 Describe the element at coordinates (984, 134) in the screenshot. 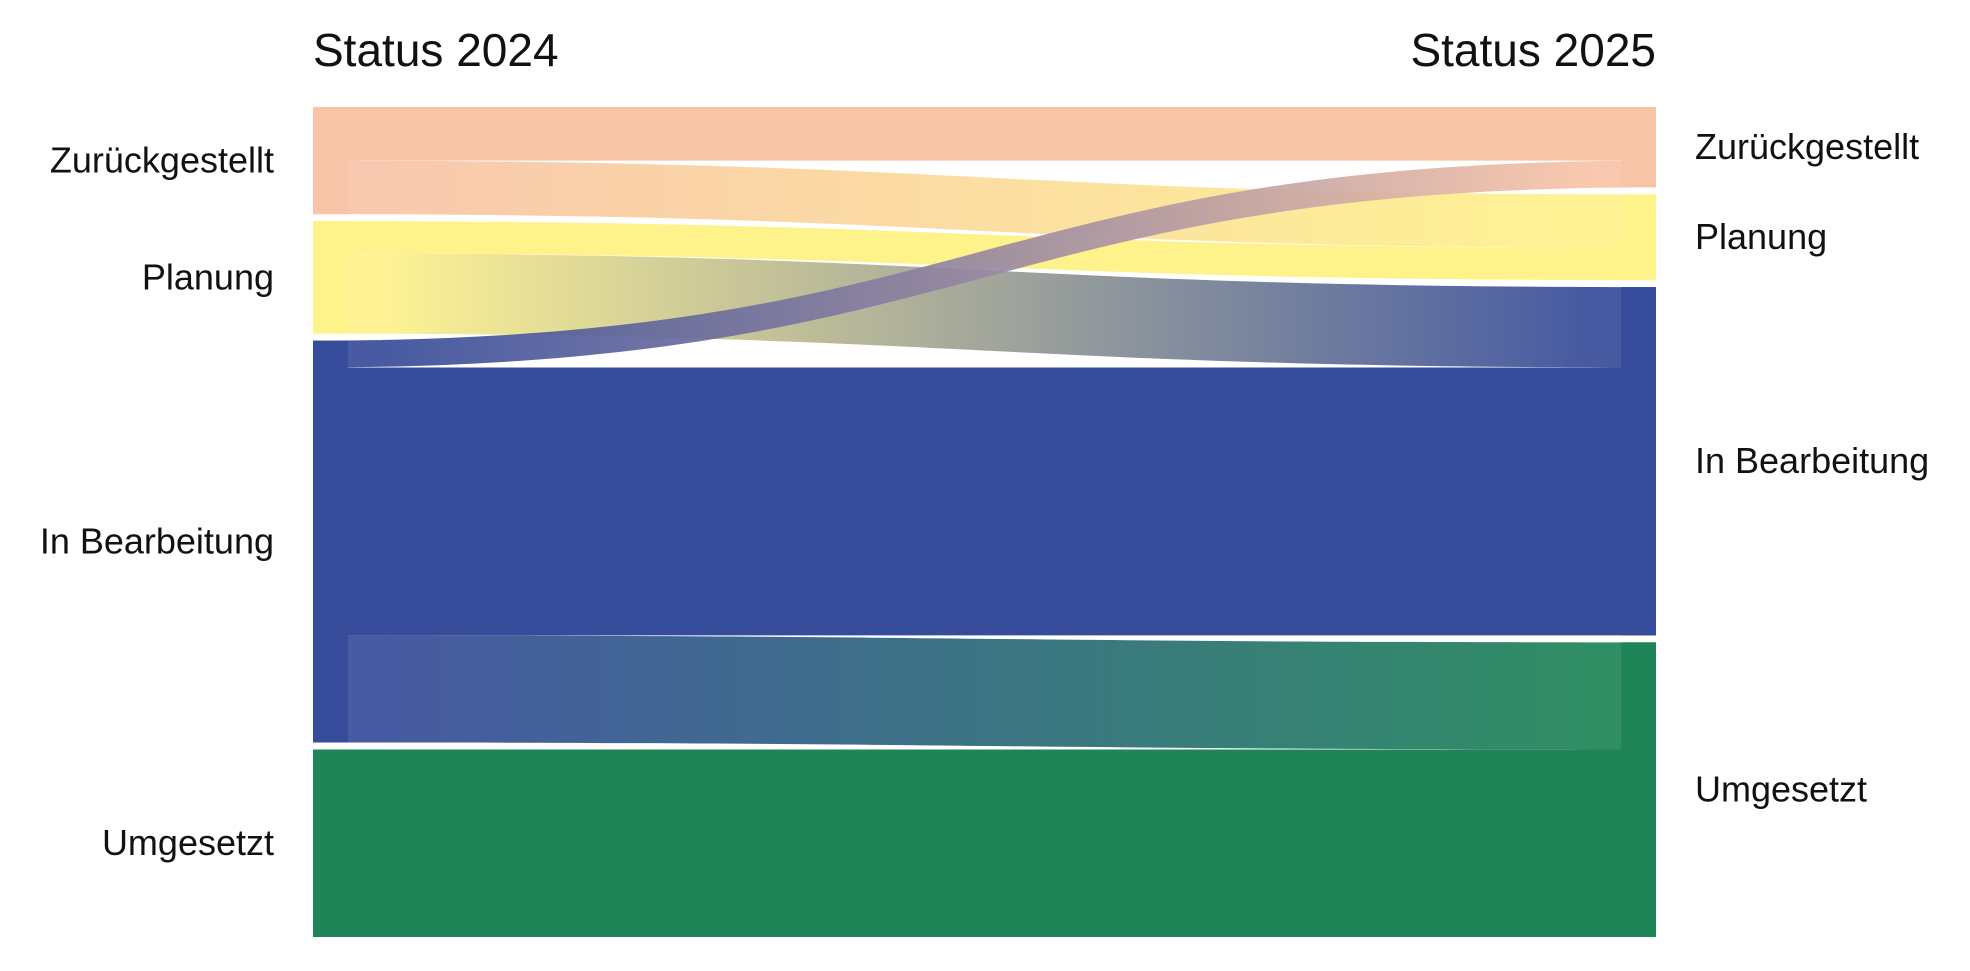

I see `link-zur-to-zur` at that location.